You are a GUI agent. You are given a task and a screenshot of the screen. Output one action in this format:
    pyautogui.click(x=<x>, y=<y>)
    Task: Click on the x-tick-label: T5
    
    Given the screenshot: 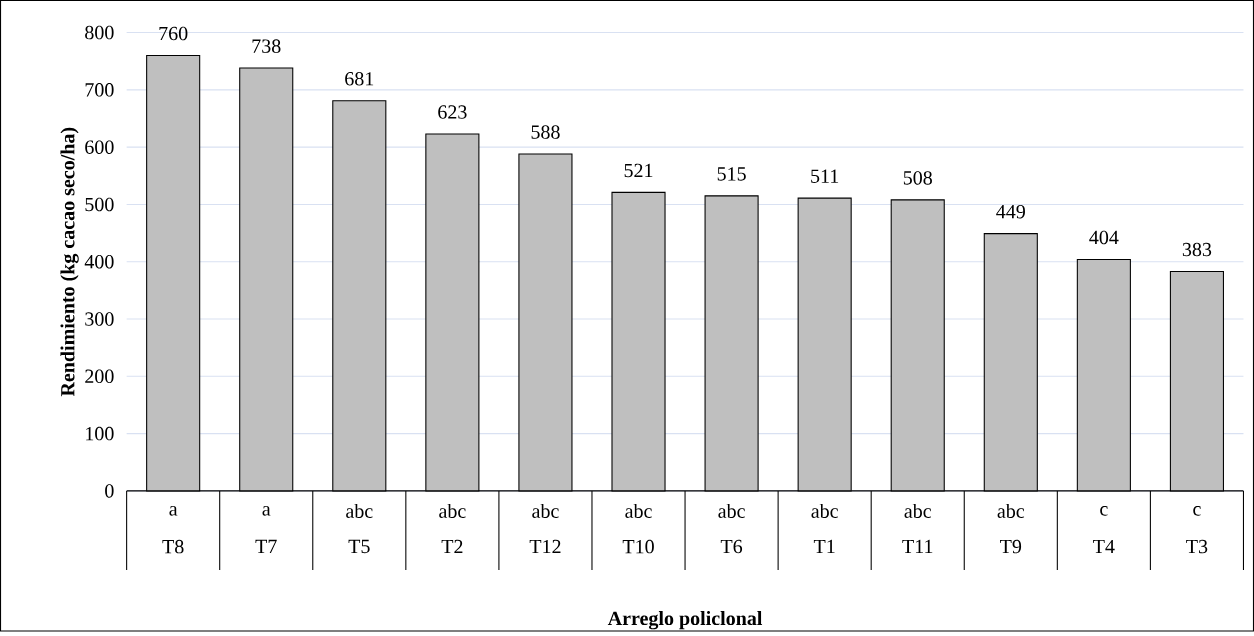 What is the action you would take?
    pyautogui.click(x=359, y=546)
    